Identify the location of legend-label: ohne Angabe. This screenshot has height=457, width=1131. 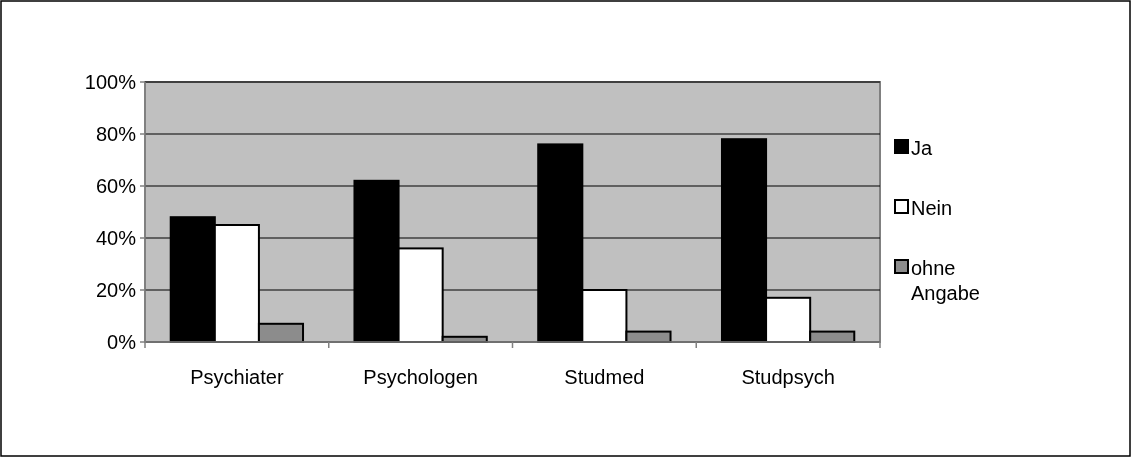
(945, 280).